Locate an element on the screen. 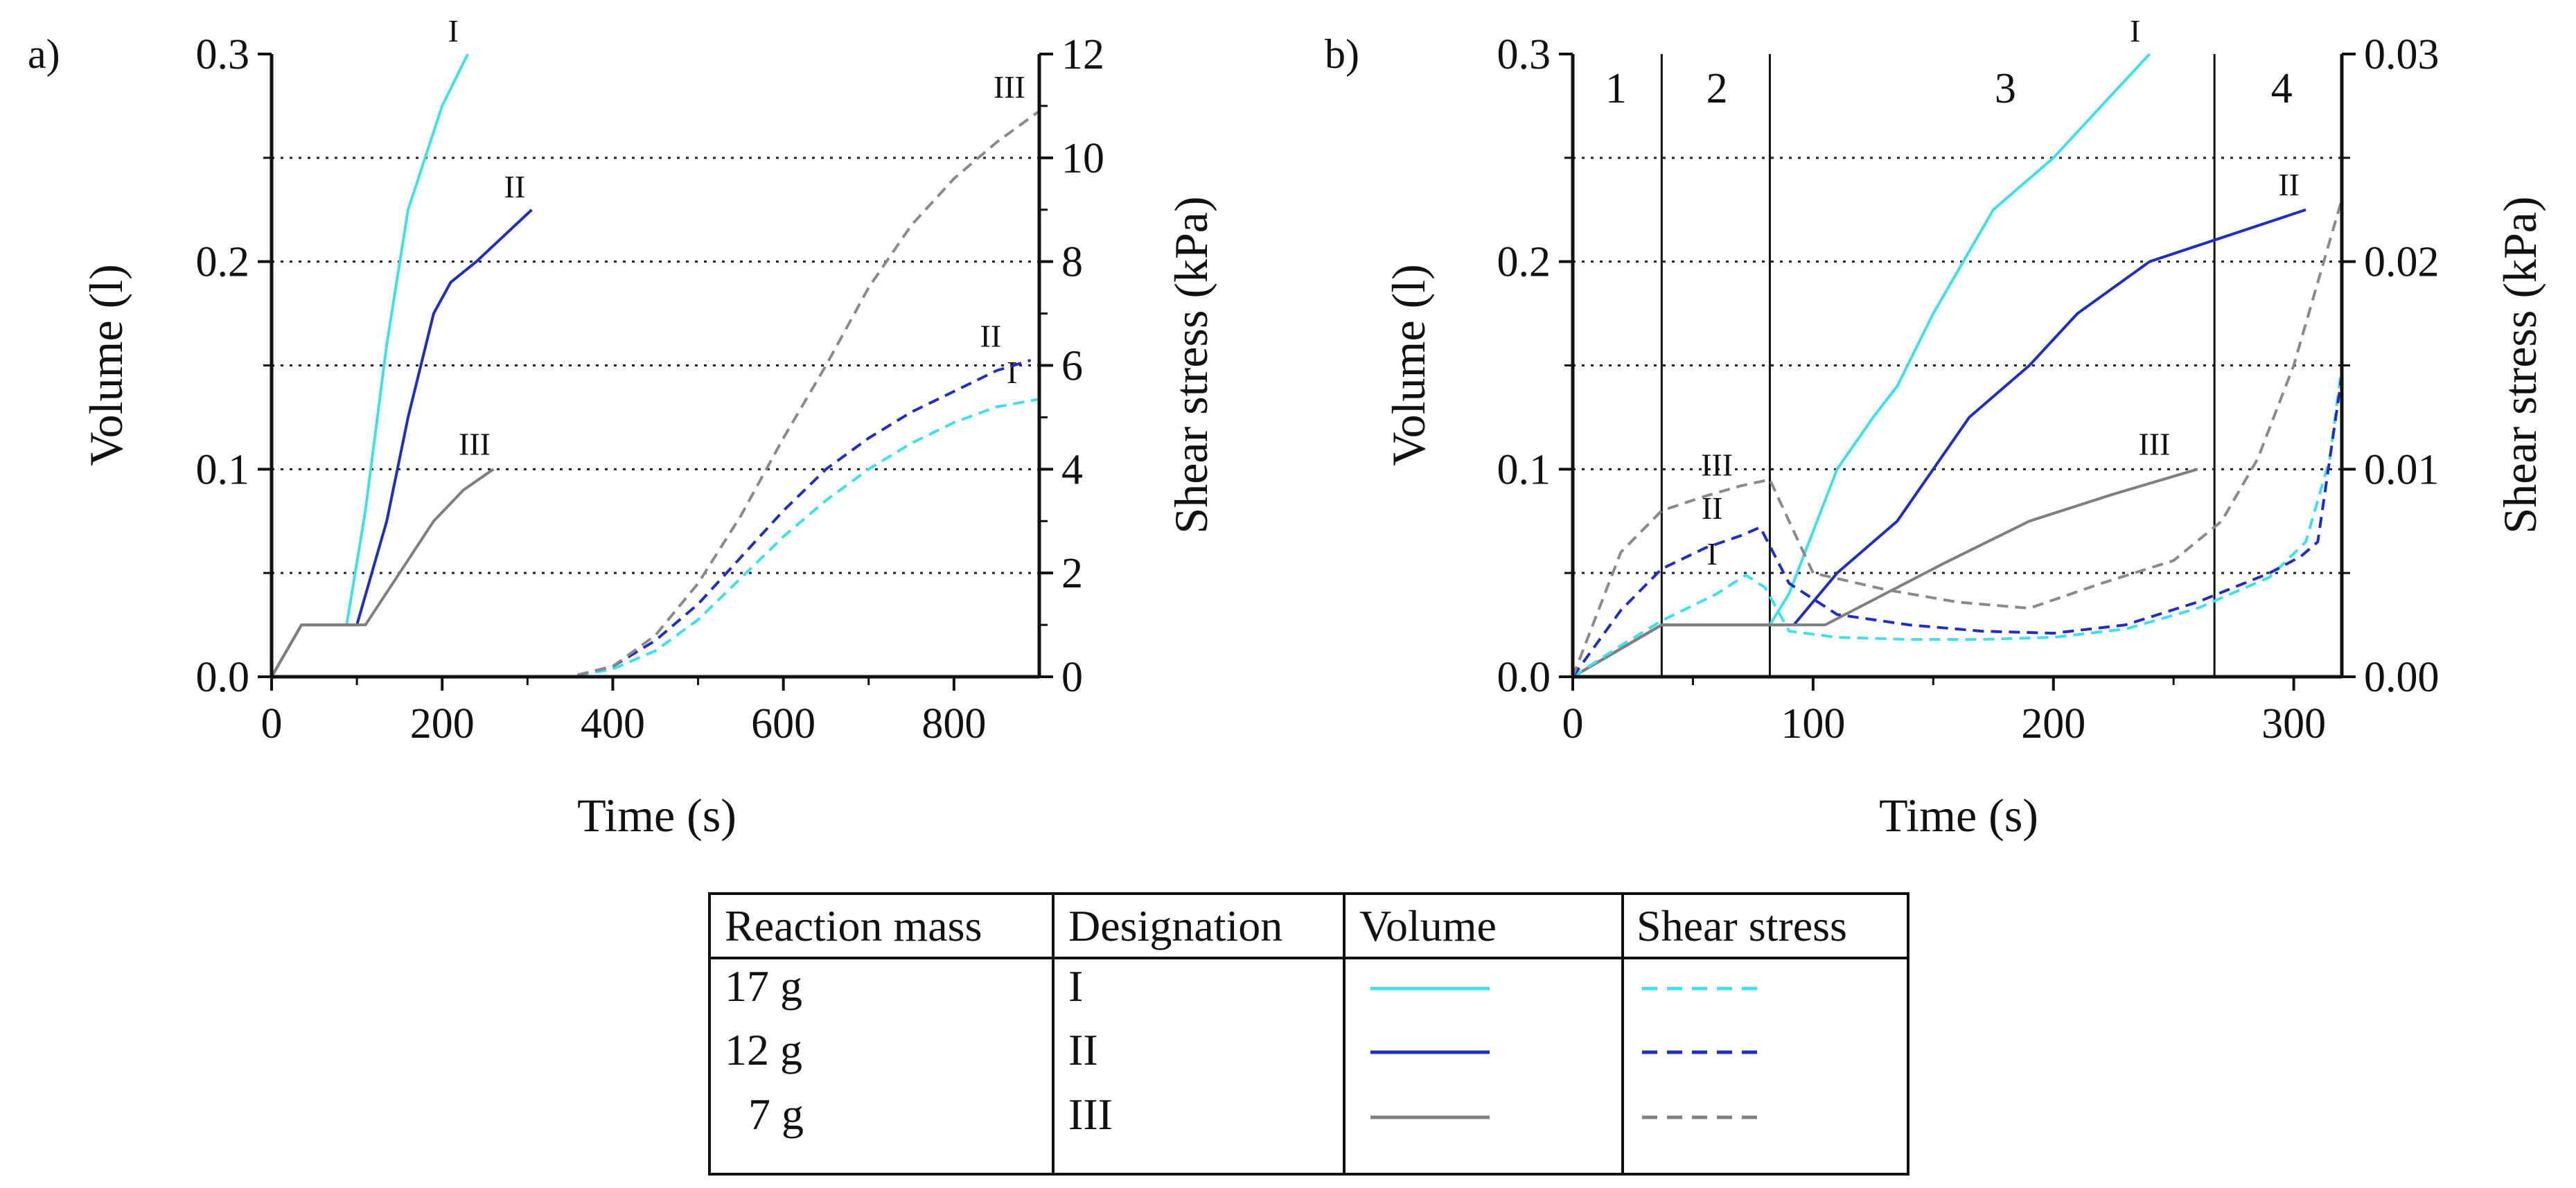 The height and width of the screenshot is (1188, 2576). region-label: 1 is located at coordinates (1616, 88).